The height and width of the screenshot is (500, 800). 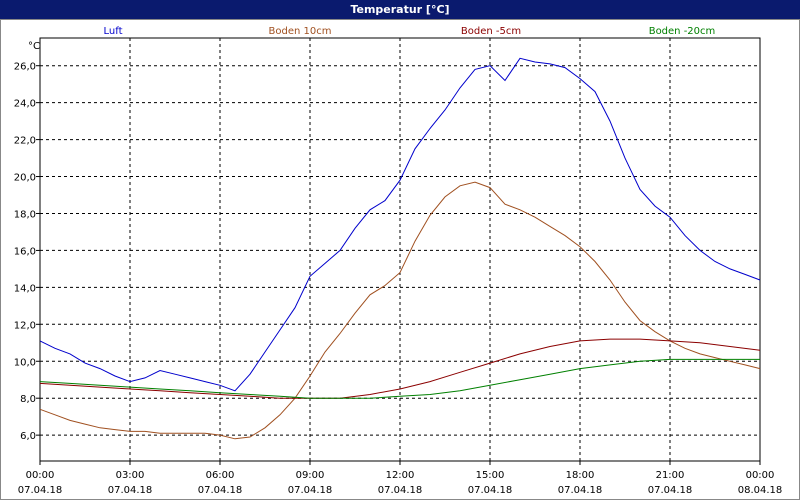 I want to click on window-title: Temperatur [°C], so click(x=400, y=9).